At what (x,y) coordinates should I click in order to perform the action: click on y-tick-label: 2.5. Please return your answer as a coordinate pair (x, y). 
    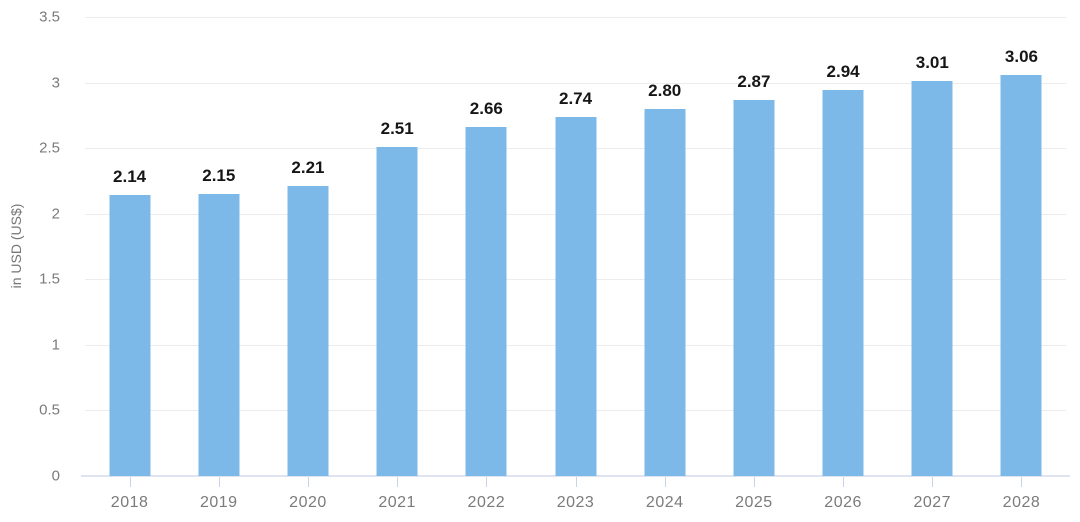
    Looking at the image, I should click on (49, 148).